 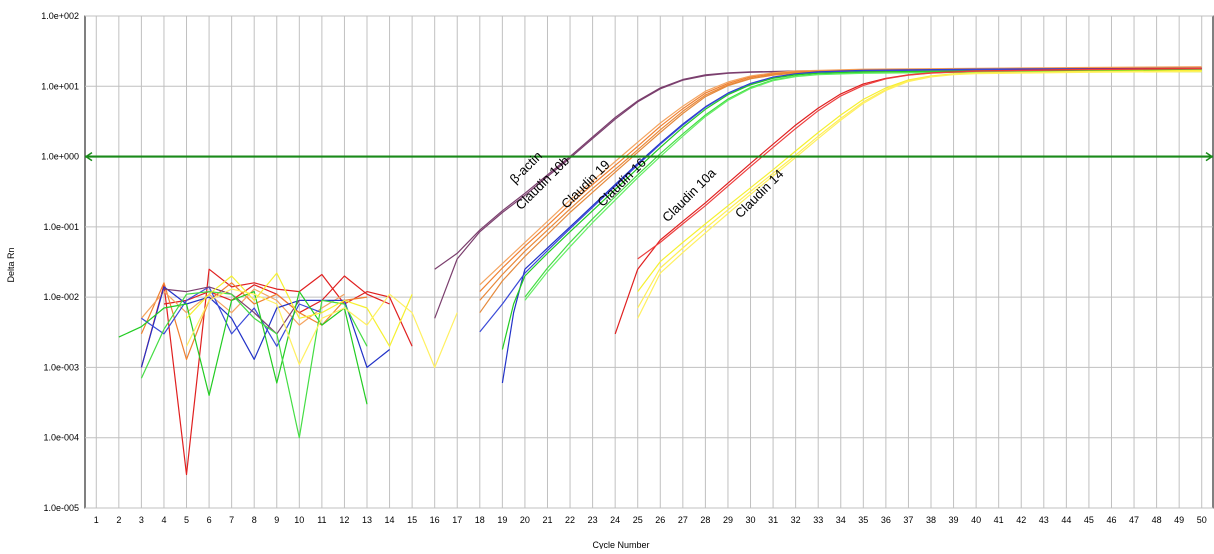 I want to click on threshold-layer, so click(x=649, y=156).